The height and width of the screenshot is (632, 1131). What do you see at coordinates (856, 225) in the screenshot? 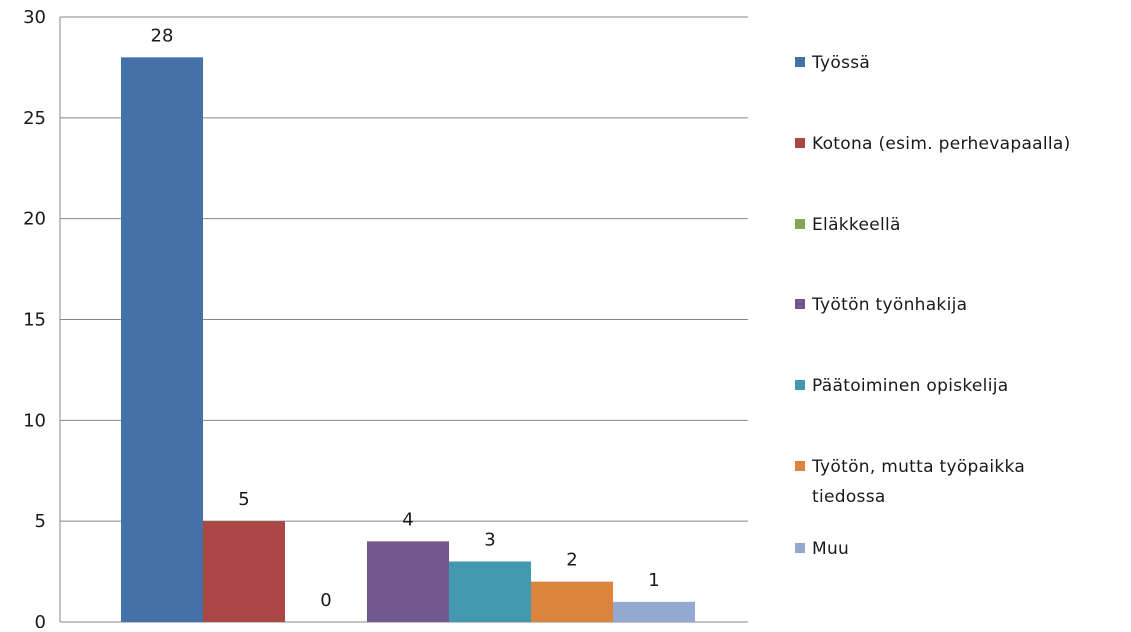
I see `legend-label-series-3: Eläkkeellä` at bounding box center [856, 225].